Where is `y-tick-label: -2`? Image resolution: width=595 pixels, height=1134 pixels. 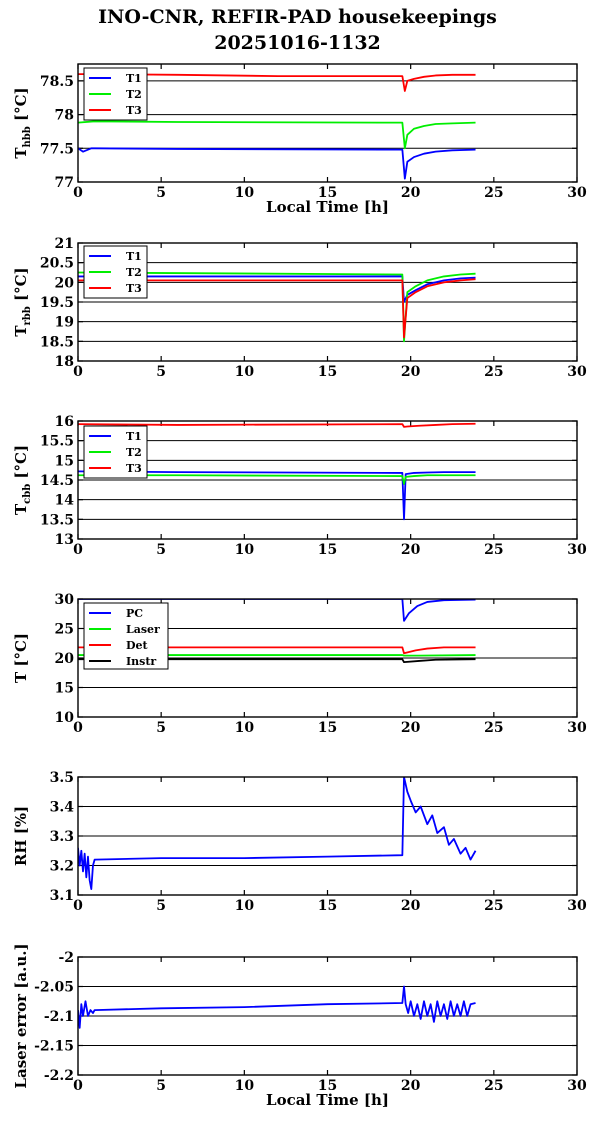
y-tick-label: -2 is located at coordinates (66, 958).